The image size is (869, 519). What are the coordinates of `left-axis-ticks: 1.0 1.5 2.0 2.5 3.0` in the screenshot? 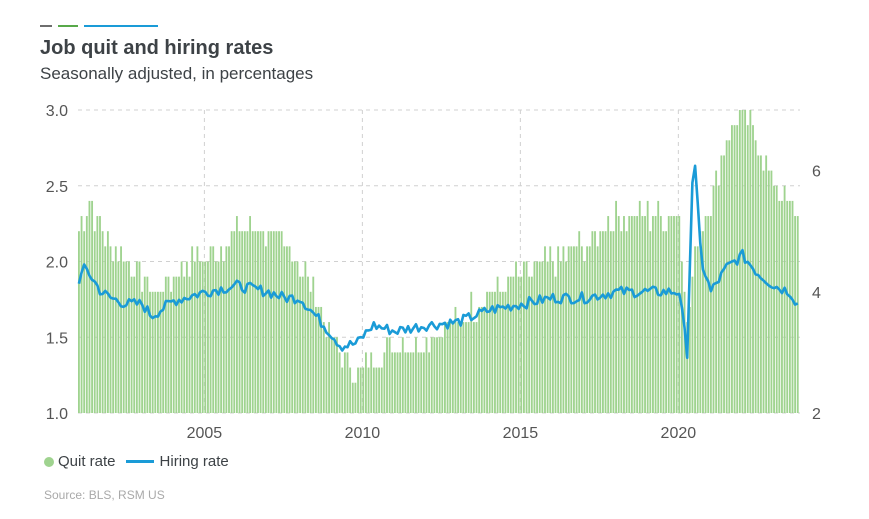 It's located at (57, 263).